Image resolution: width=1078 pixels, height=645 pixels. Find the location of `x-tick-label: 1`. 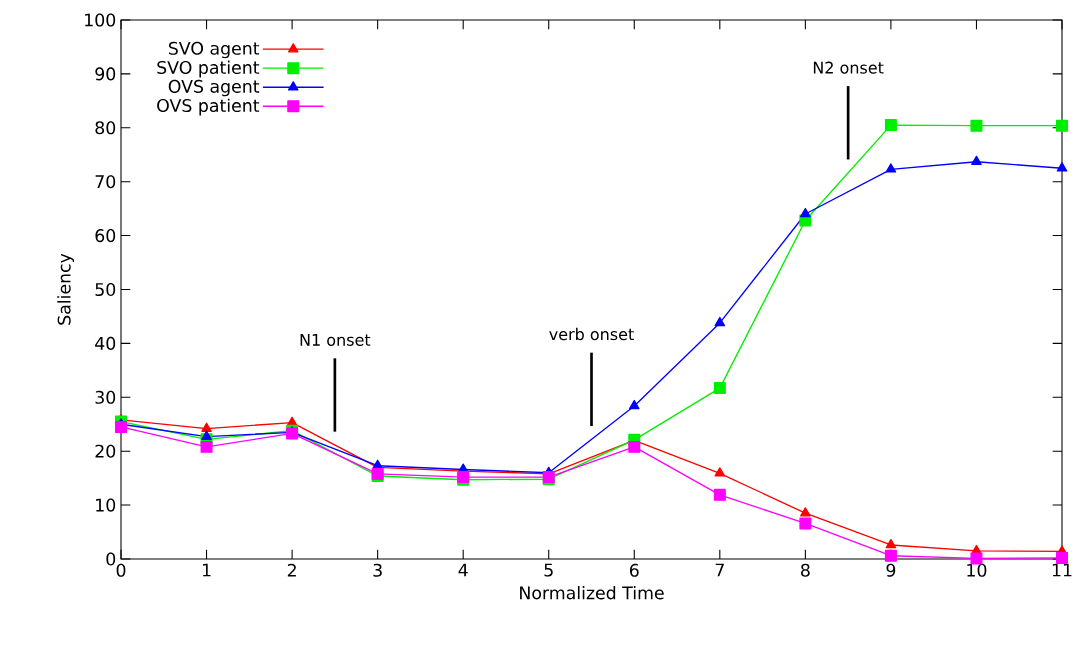

x-tick-label: 1 is located at coordinates (206, 570).